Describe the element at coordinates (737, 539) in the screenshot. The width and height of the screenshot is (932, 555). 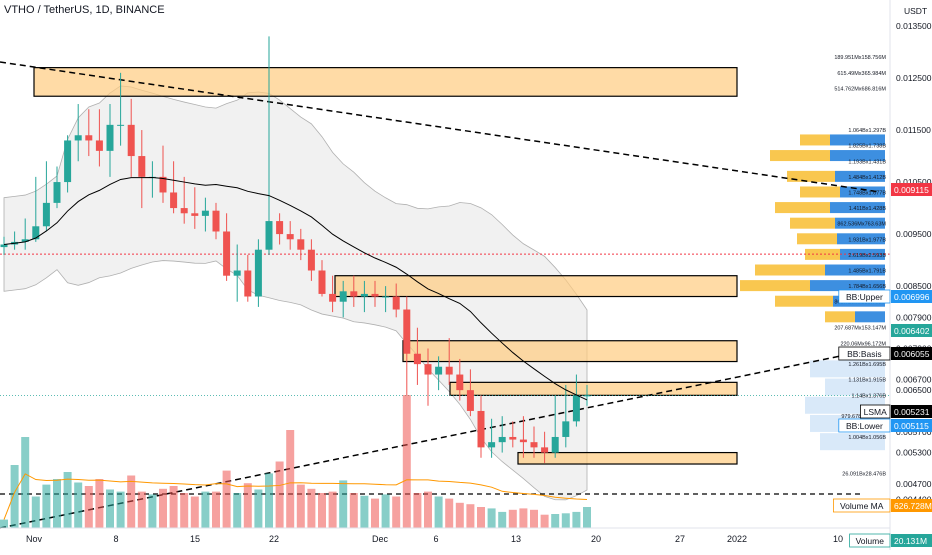
I see `time-tick-label: 2022` at that location.